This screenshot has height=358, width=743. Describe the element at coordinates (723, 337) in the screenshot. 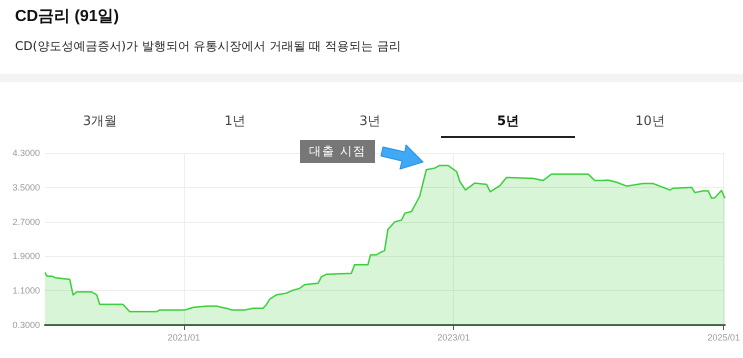

I see `x-tick-label: 2025/01` at that location.